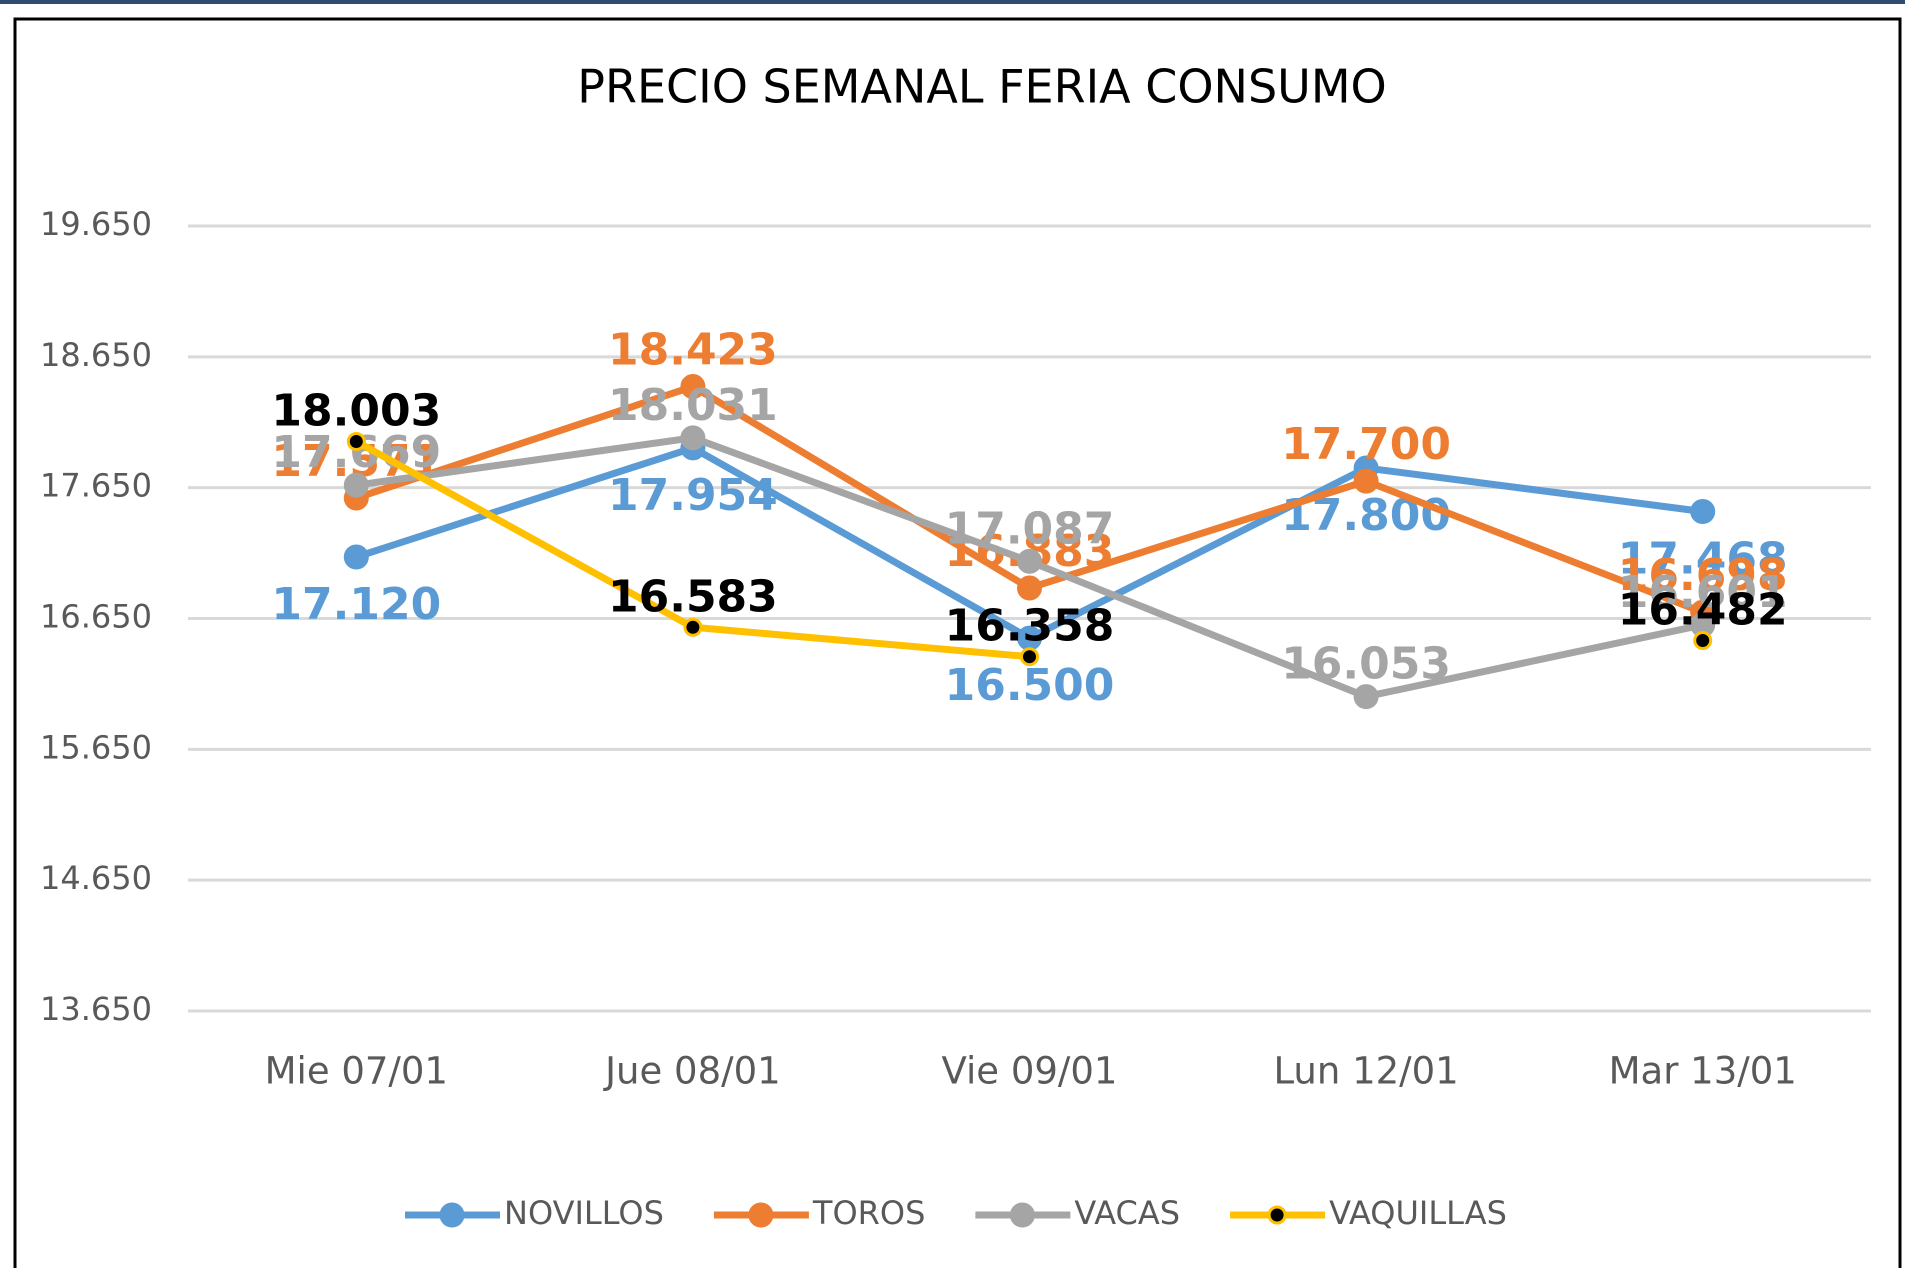 This screenshot has width=1905, height=1268. I want to click on y-tick-label: 17.650, so click(96, 486).